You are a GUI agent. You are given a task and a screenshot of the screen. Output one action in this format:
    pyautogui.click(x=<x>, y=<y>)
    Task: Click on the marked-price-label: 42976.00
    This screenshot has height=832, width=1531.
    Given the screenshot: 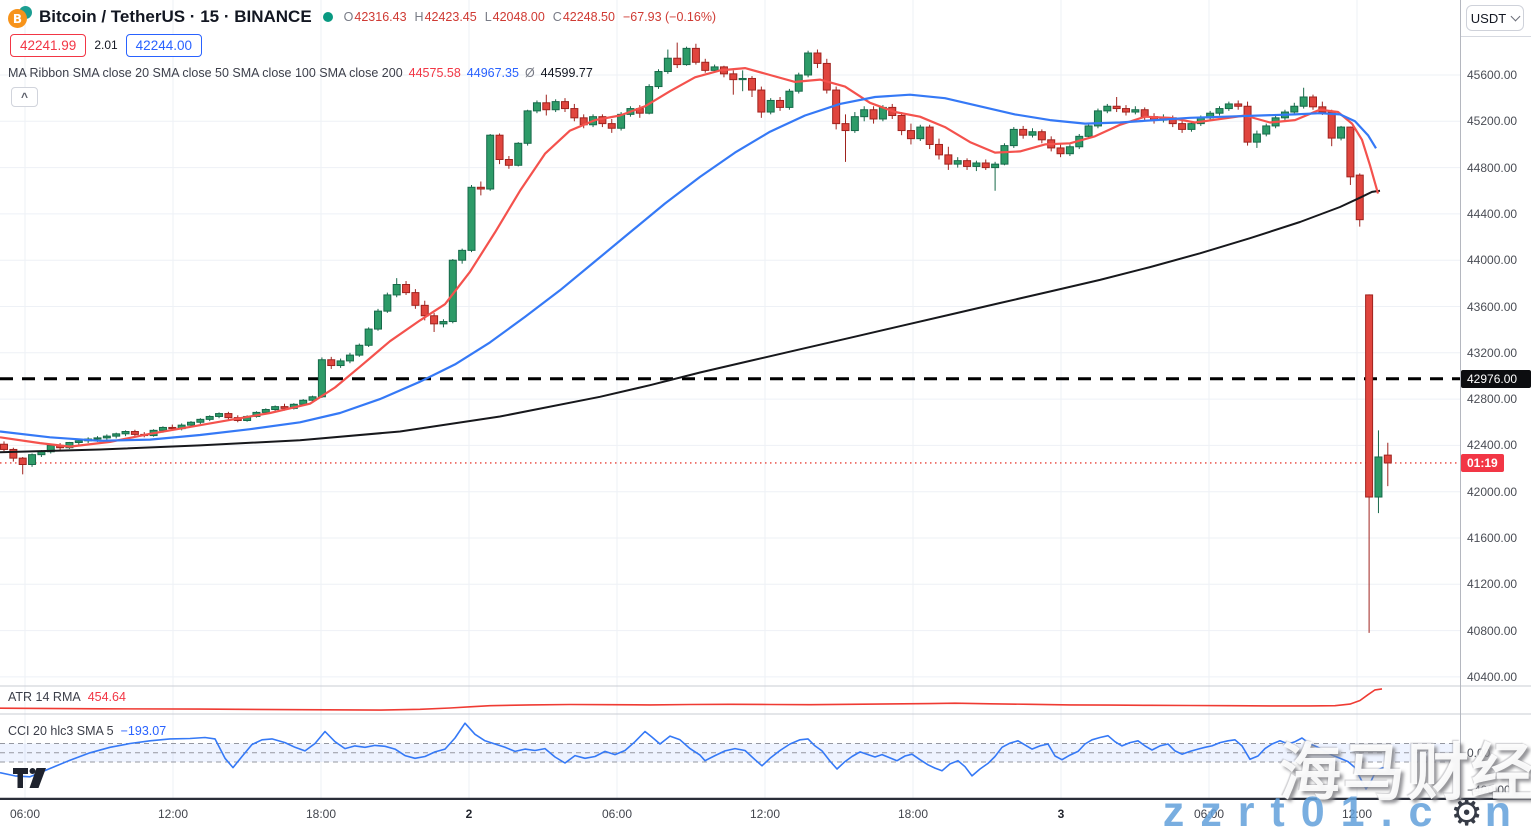 What is the action you would take?
    pyautogui.click(x=1496, y=378)
    